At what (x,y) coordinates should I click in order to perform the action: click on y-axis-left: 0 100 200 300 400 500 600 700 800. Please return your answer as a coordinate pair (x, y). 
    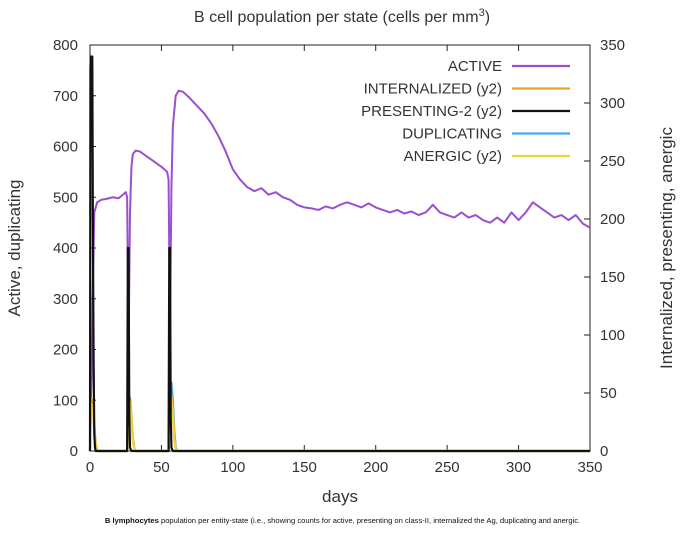
    Looking at the image, I should click on (74, 248).